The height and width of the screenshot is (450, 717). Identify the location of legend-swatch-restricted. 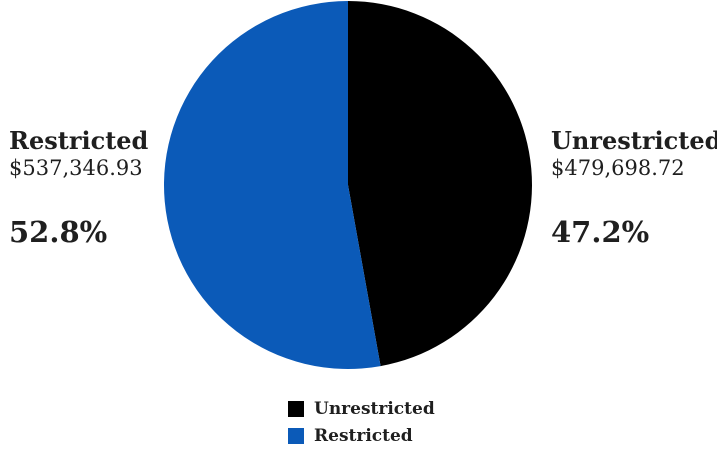
(296, 435).